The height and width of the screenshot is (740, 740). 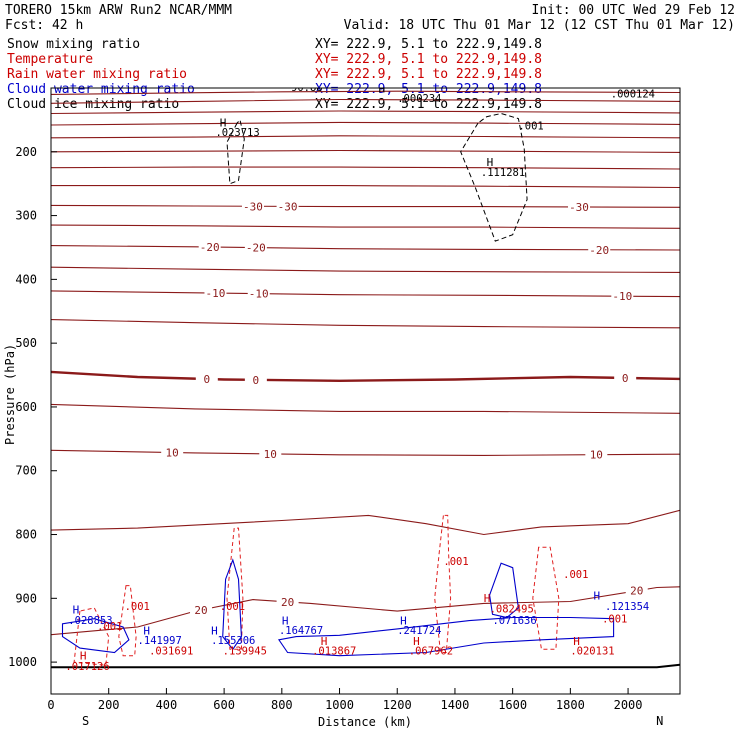 What do you see at coordinates (97, 74) in the screenshot?
I see `legend-label: Rain water mixing ratio` at bounding box center [97, 74].